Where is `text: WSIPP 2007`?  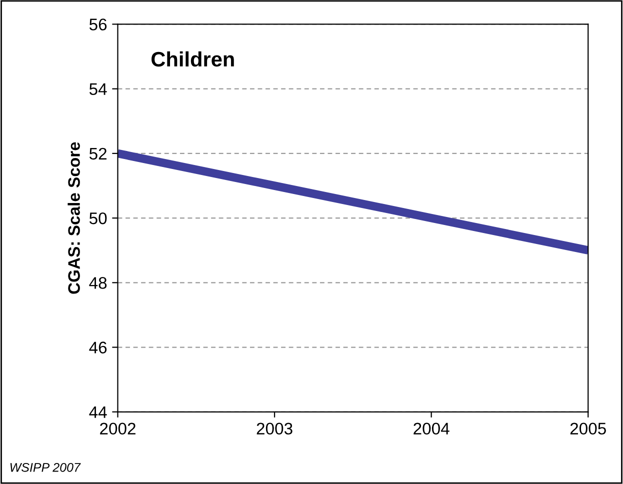
text: WSIPP 2007 is located at coordinates (45, 467).